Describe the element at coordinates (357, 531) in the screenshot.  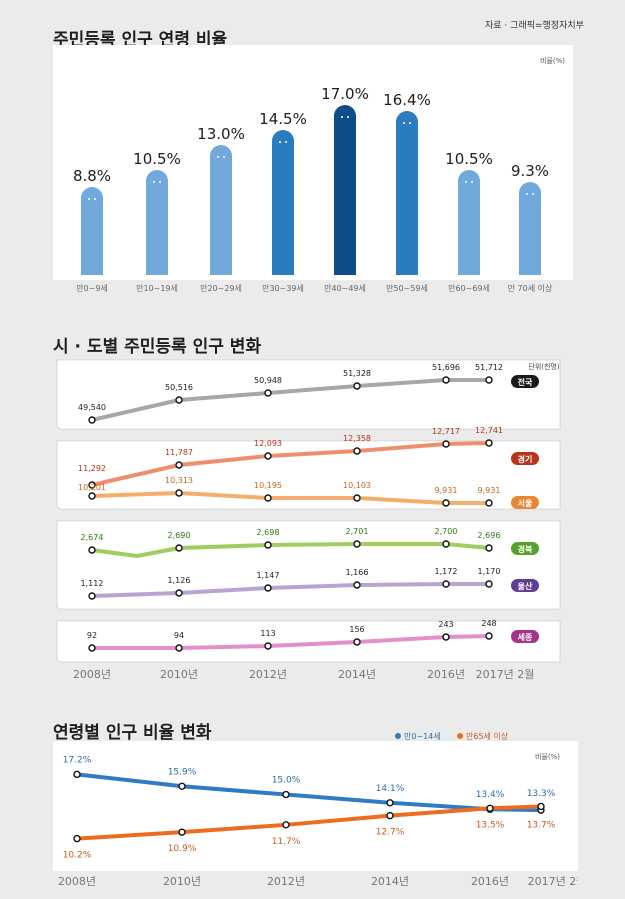
I see `data-label: 2,701` at that location.